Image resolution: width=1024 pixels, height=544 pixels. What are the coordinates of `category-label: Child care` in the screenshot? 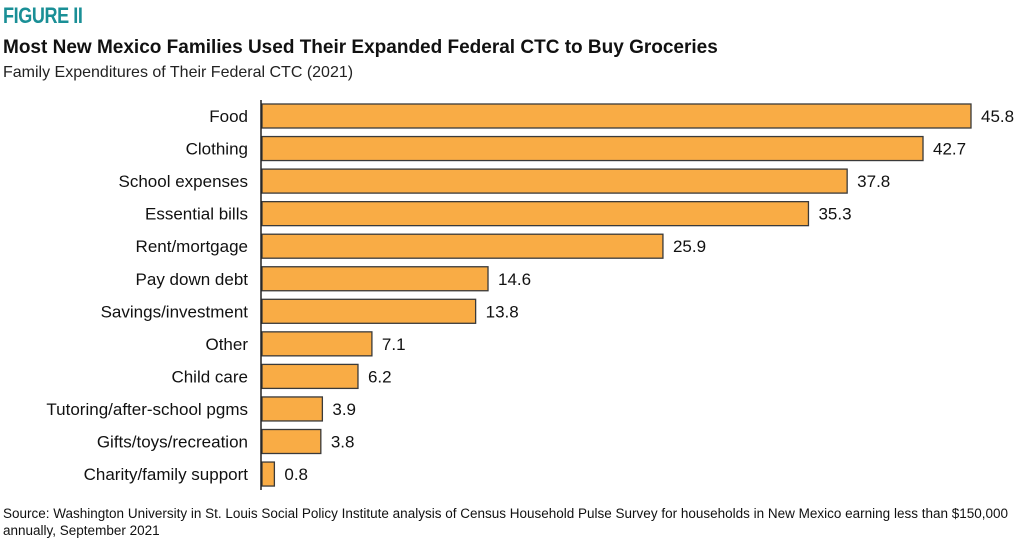 It's located at (209, 376).